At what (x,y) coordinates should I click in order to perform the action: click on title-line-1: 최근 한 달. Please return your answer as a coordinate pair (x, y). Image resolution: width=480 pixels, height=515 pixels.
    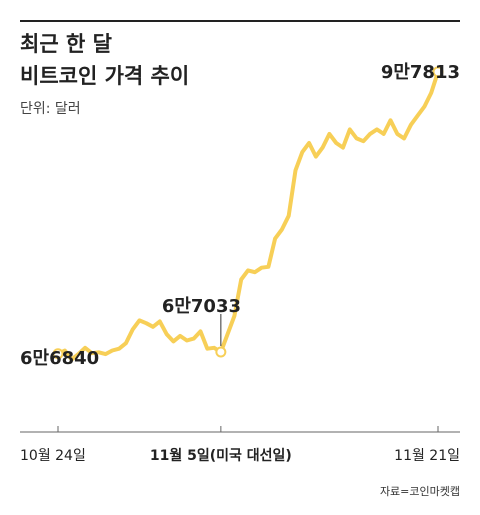
    Looking at the image, I should click on (66, 44).